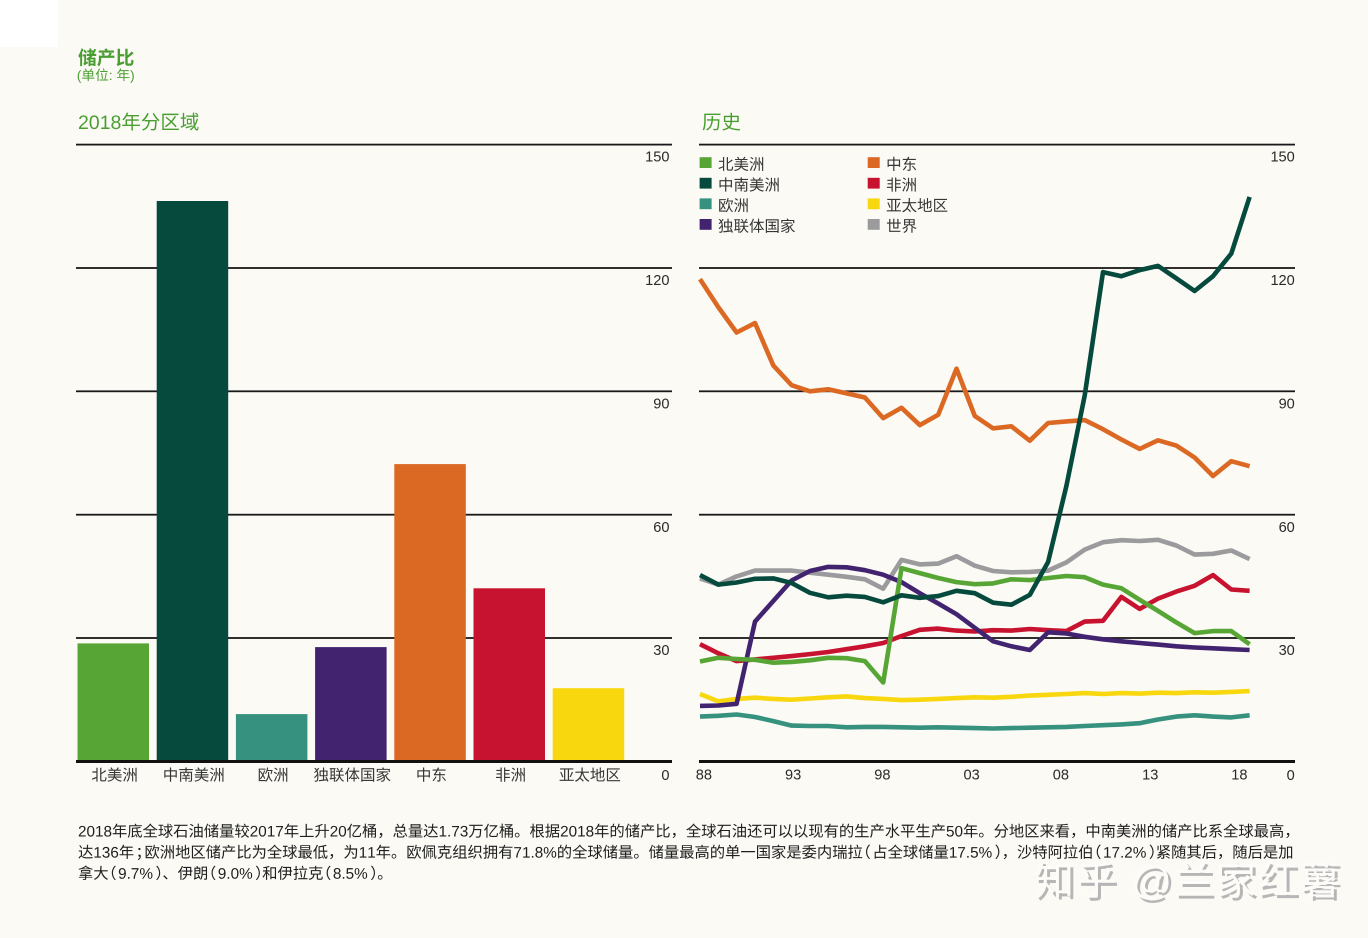 The image size is (1368, 938). What do you see at coordinates (1150, 775) in the screenshot?
I see `svg-text: 13` at bounding box center [1150, 775].